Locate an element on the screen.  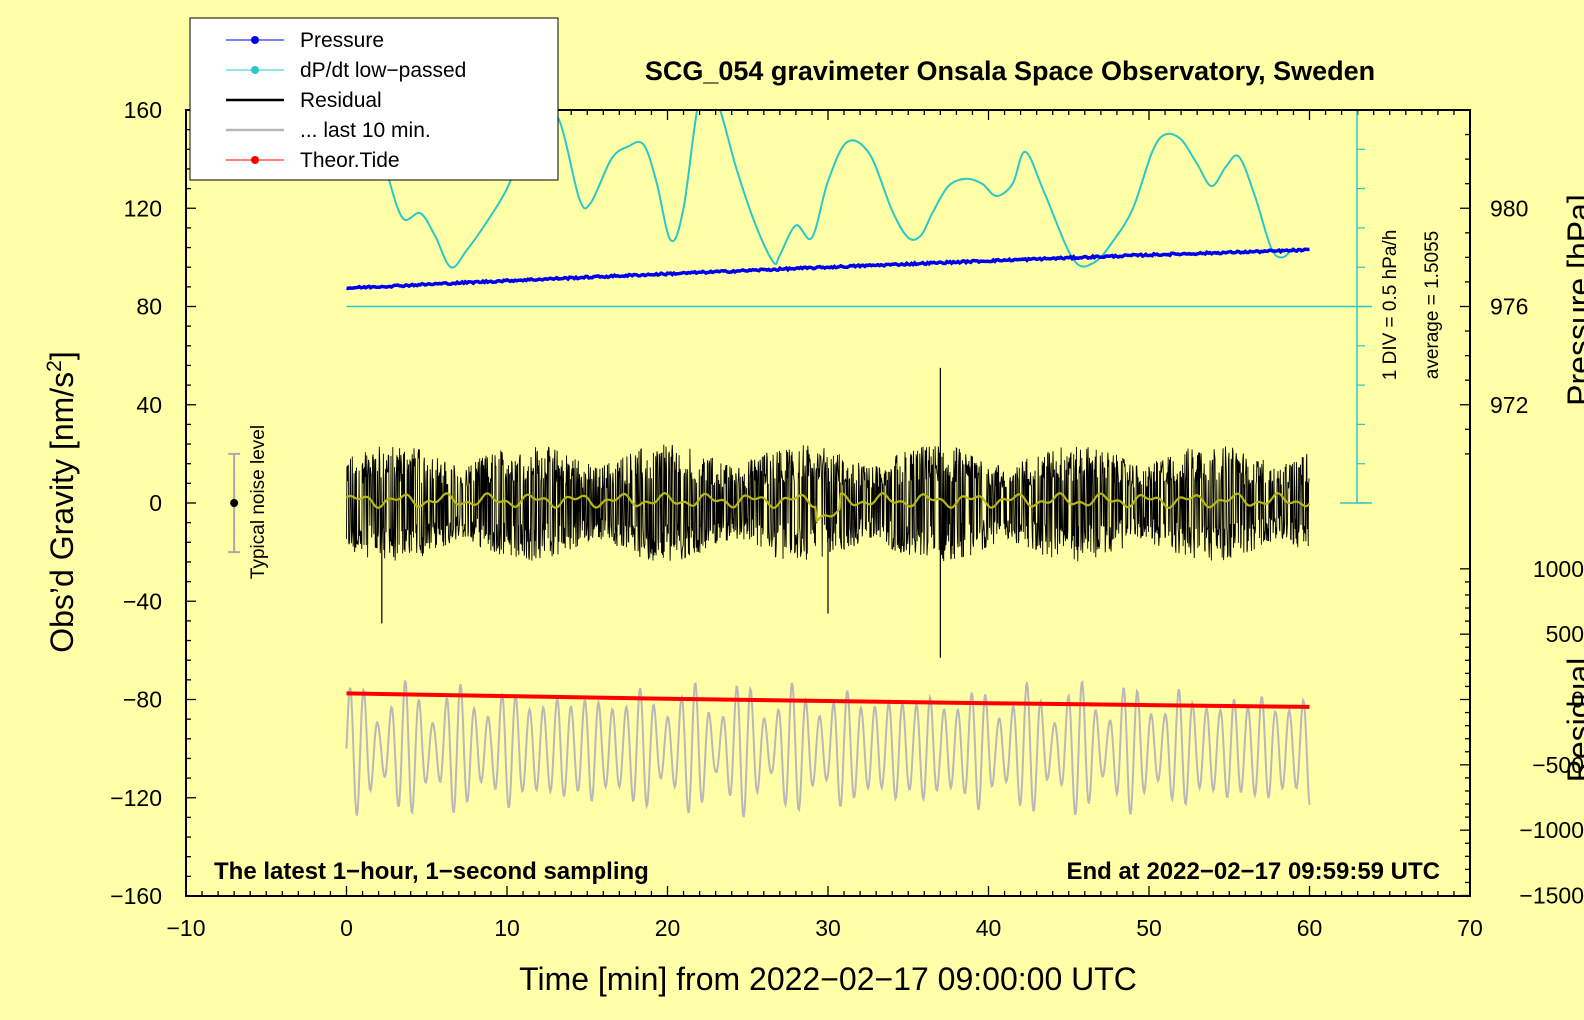
pressure-line is located at coordinates (828, 269).